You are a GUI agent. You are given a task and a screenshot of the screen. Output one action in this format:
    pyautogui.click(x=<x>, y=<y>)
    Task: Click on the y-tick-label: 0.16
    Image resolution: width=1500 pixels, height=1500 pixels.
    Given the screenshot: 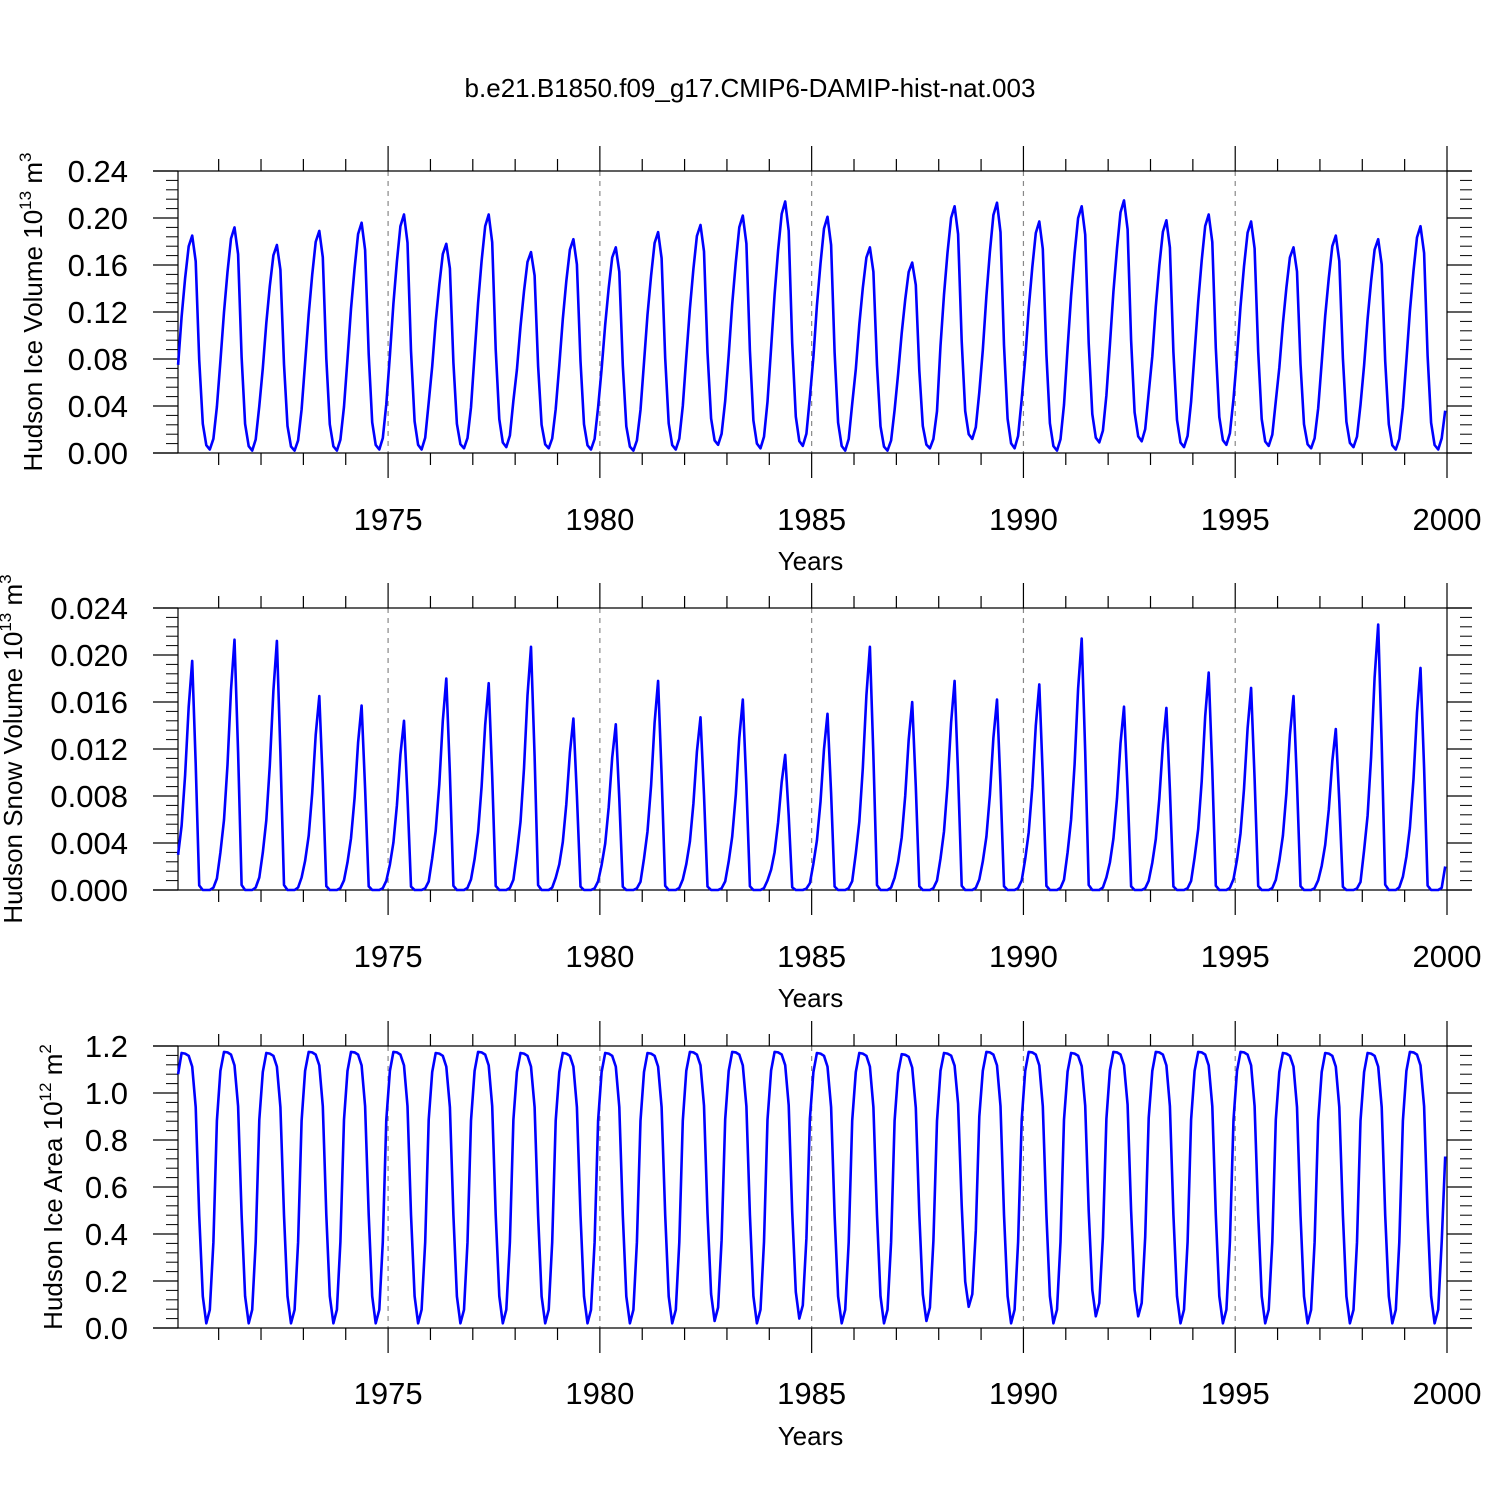 What is the action you would take?
    pyautogui.click(x=98, y=265)
    